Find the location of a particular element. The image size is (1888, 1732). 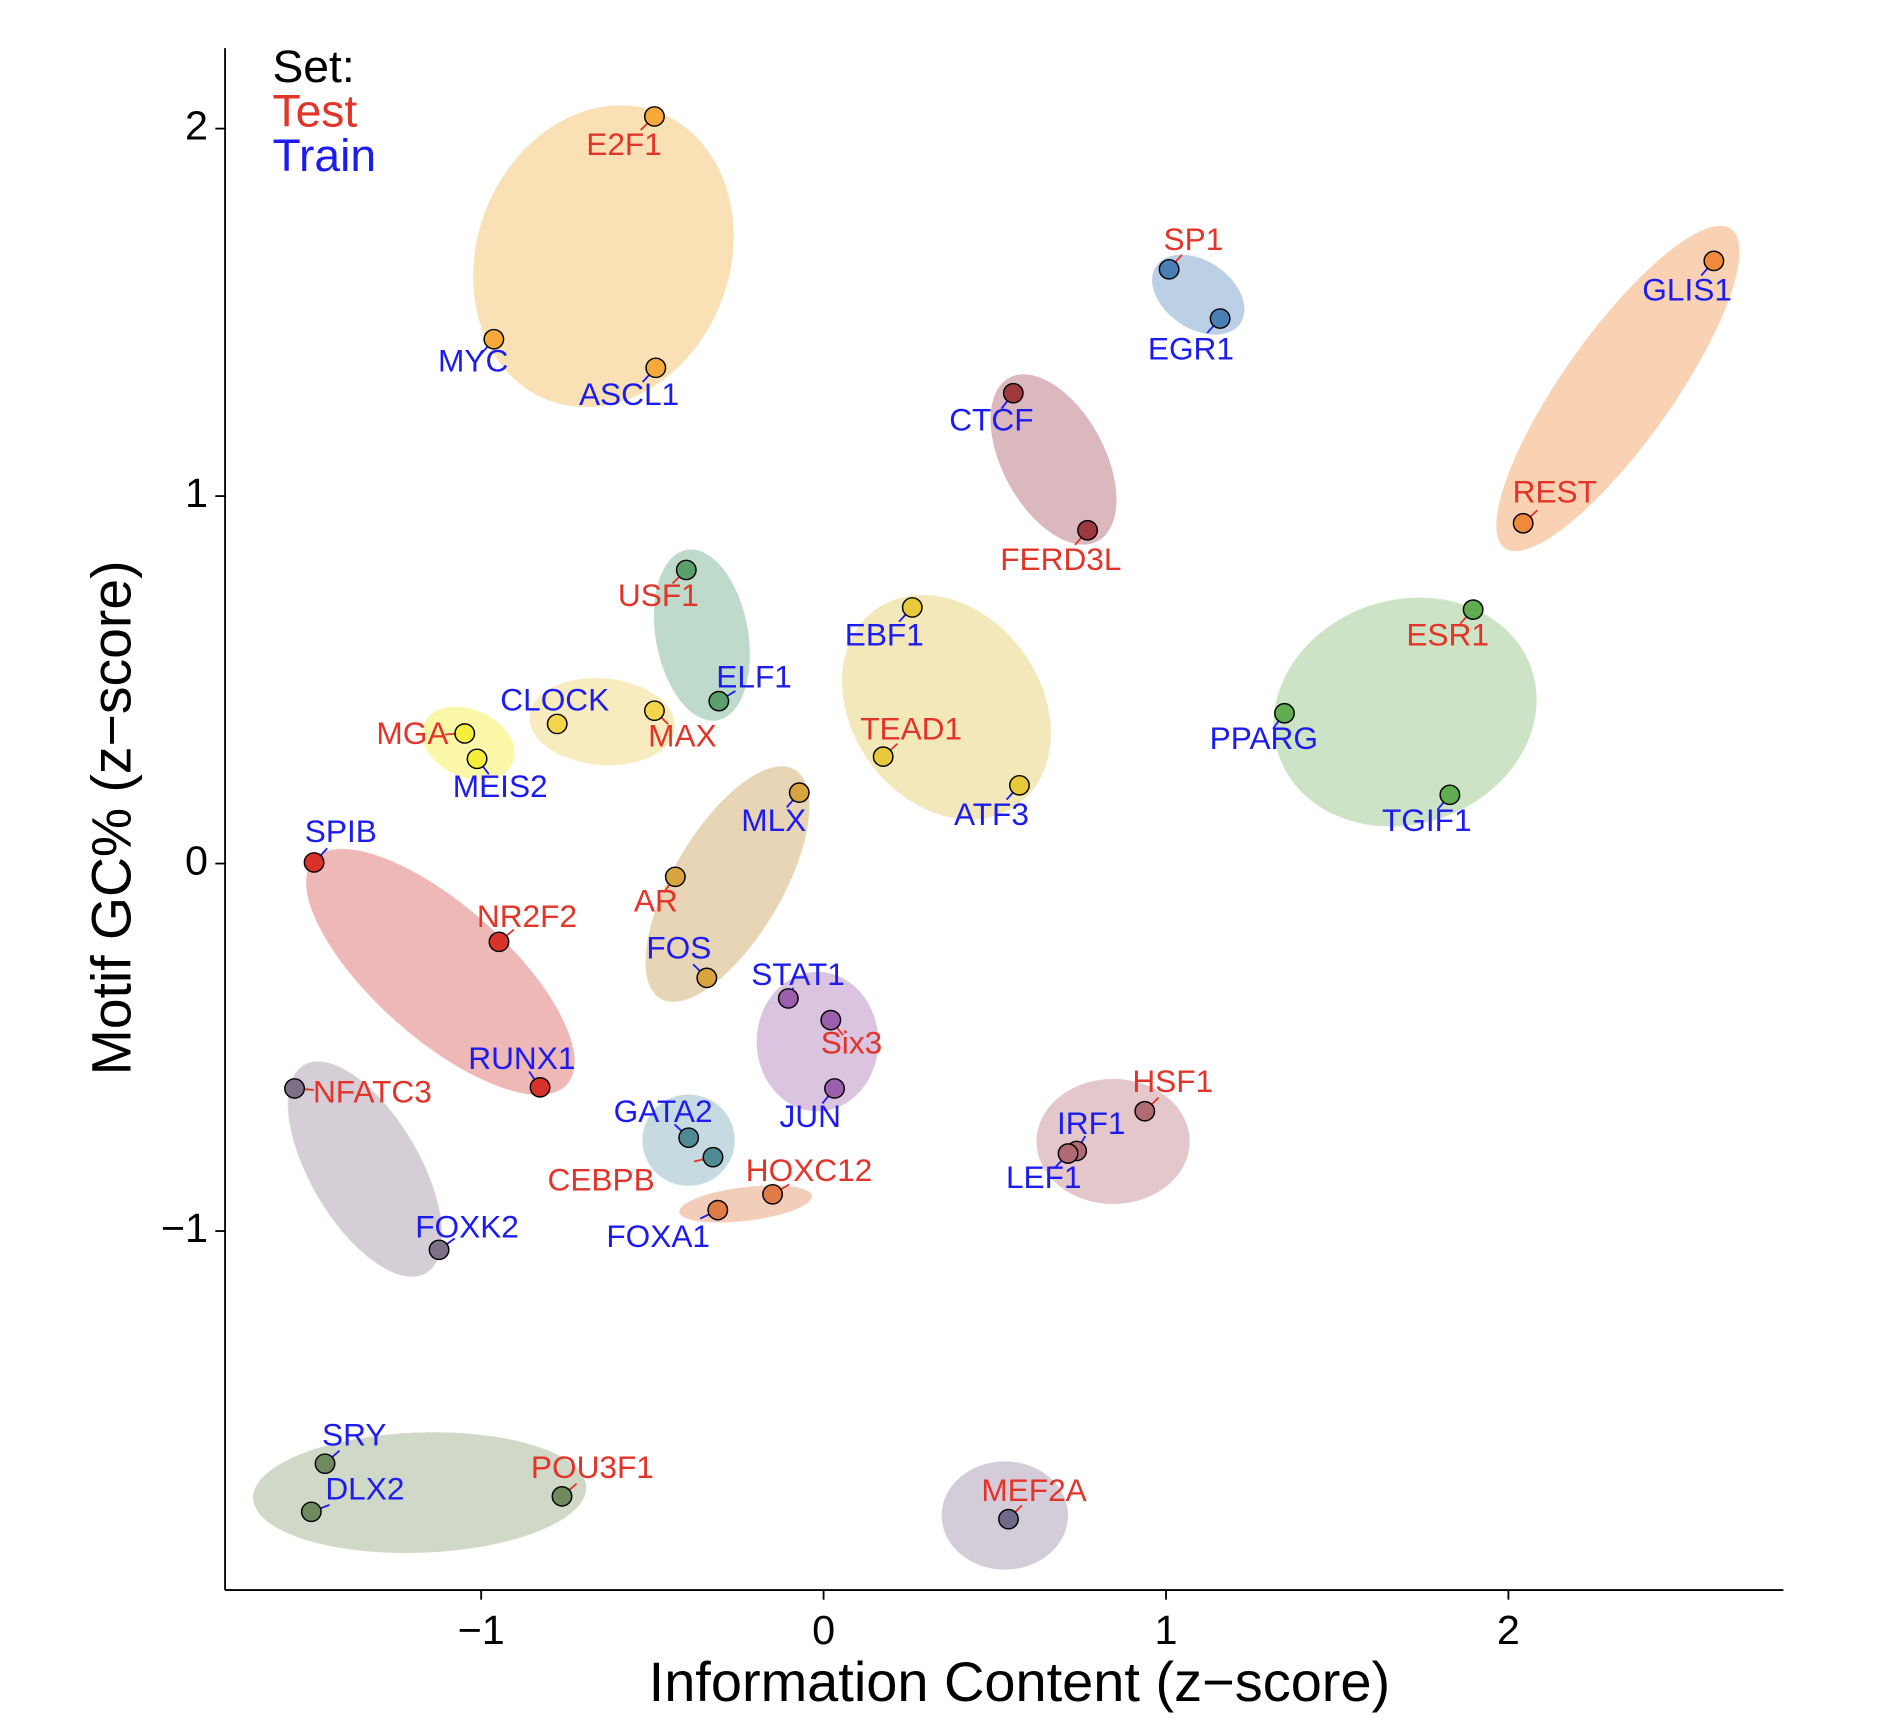

x-axis-title: Information Content (z−score) is located at coordinates (1020, 1682).